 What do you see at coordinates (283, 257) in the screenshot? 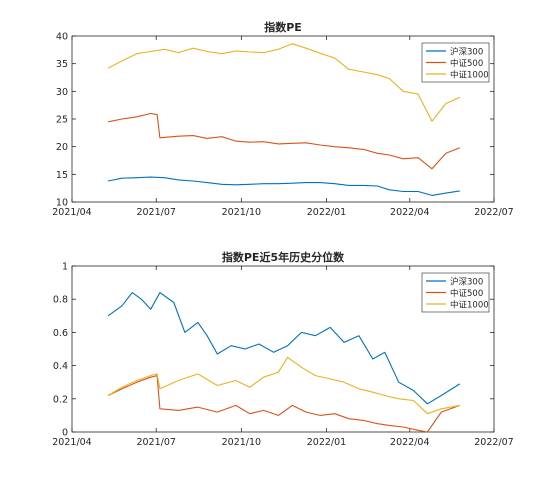
I see `chart-title: 指数PE近5年历史分位数` at bounding box center [283, 257].